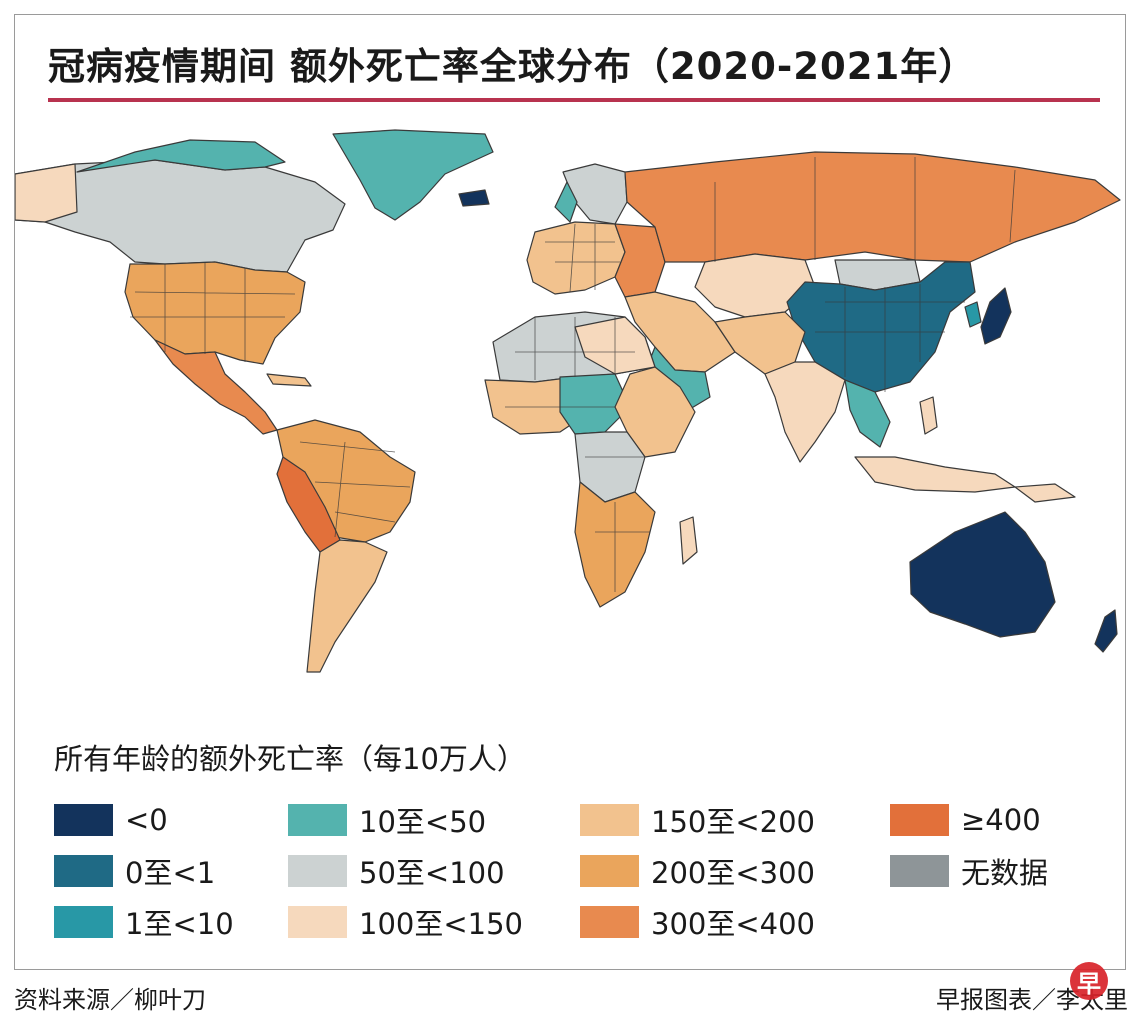 Image resolution: width=1140 pixels, height=1029 pixels. I want to click on publisher-logo: 早, so click(1089, 981).